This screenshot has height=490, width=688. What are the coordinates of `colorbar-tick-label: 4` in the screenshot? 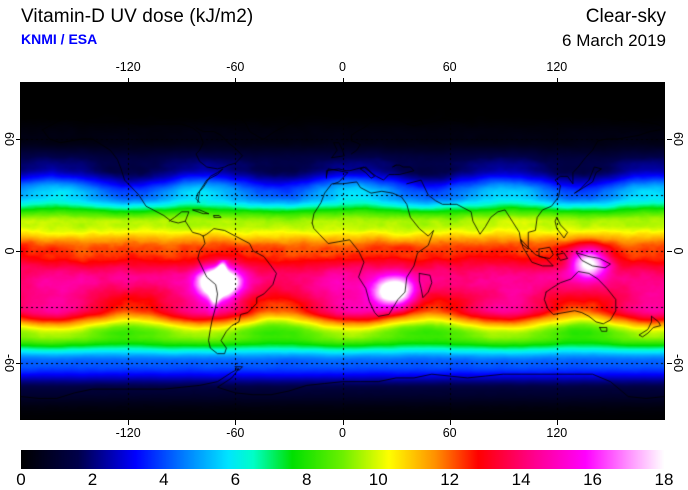 It's located at (164, 479).